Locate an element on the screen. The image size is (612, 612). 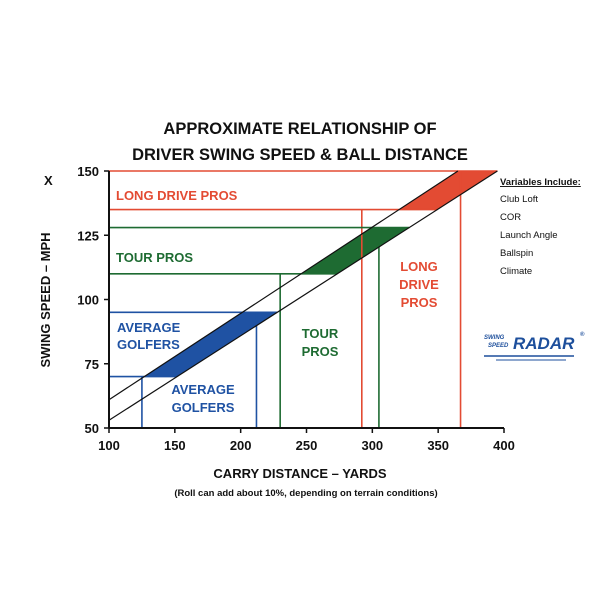
x-tick-label: 250 is located at coordinates (307, 445).